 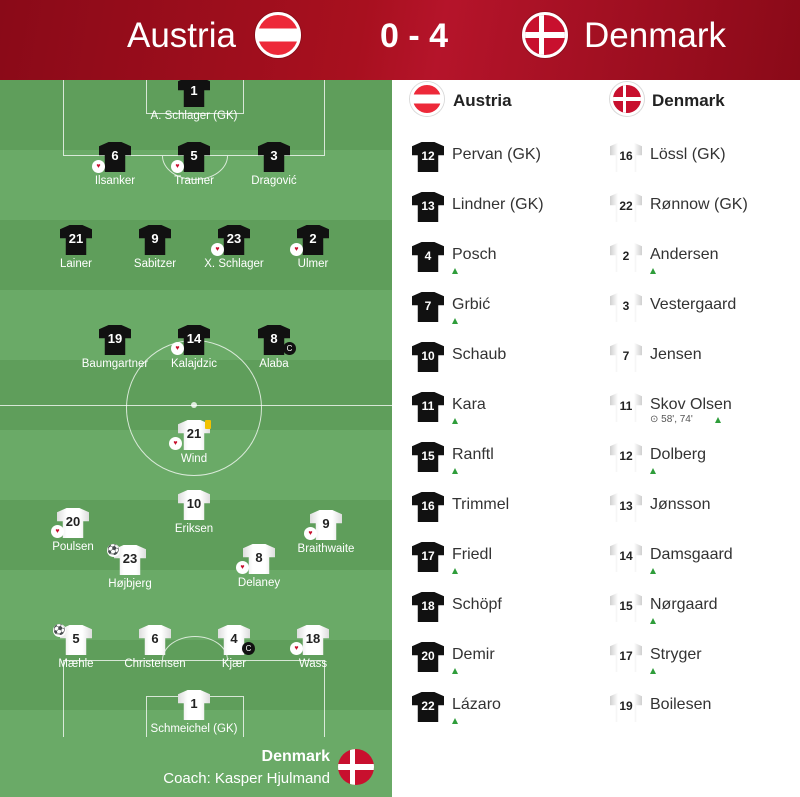 I want to click on player-name: Kara, so click(x=469, y=404).